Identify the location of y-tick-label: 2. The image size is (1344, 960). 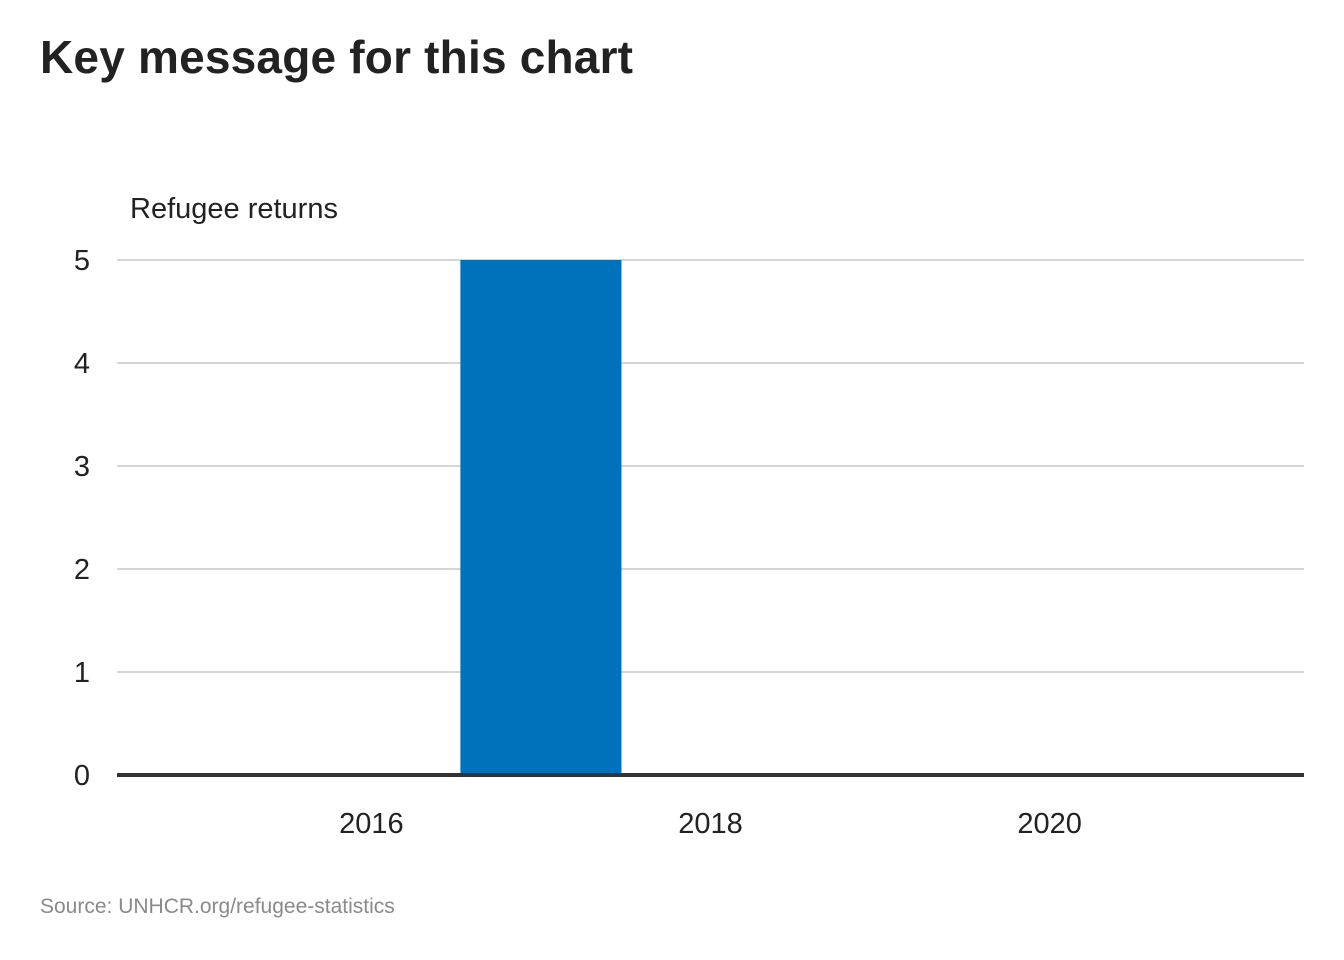
(82, 570).